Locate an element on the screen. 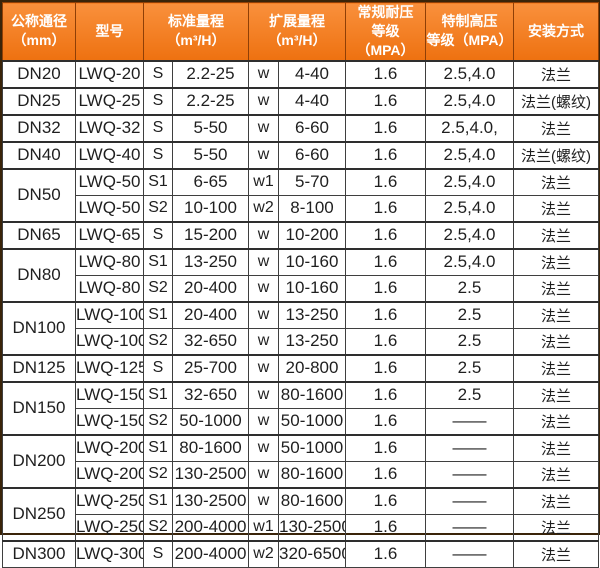 This screenshot has width=600, height=568. std-range-cell: 20-400 is located at coordinates (210, 288).